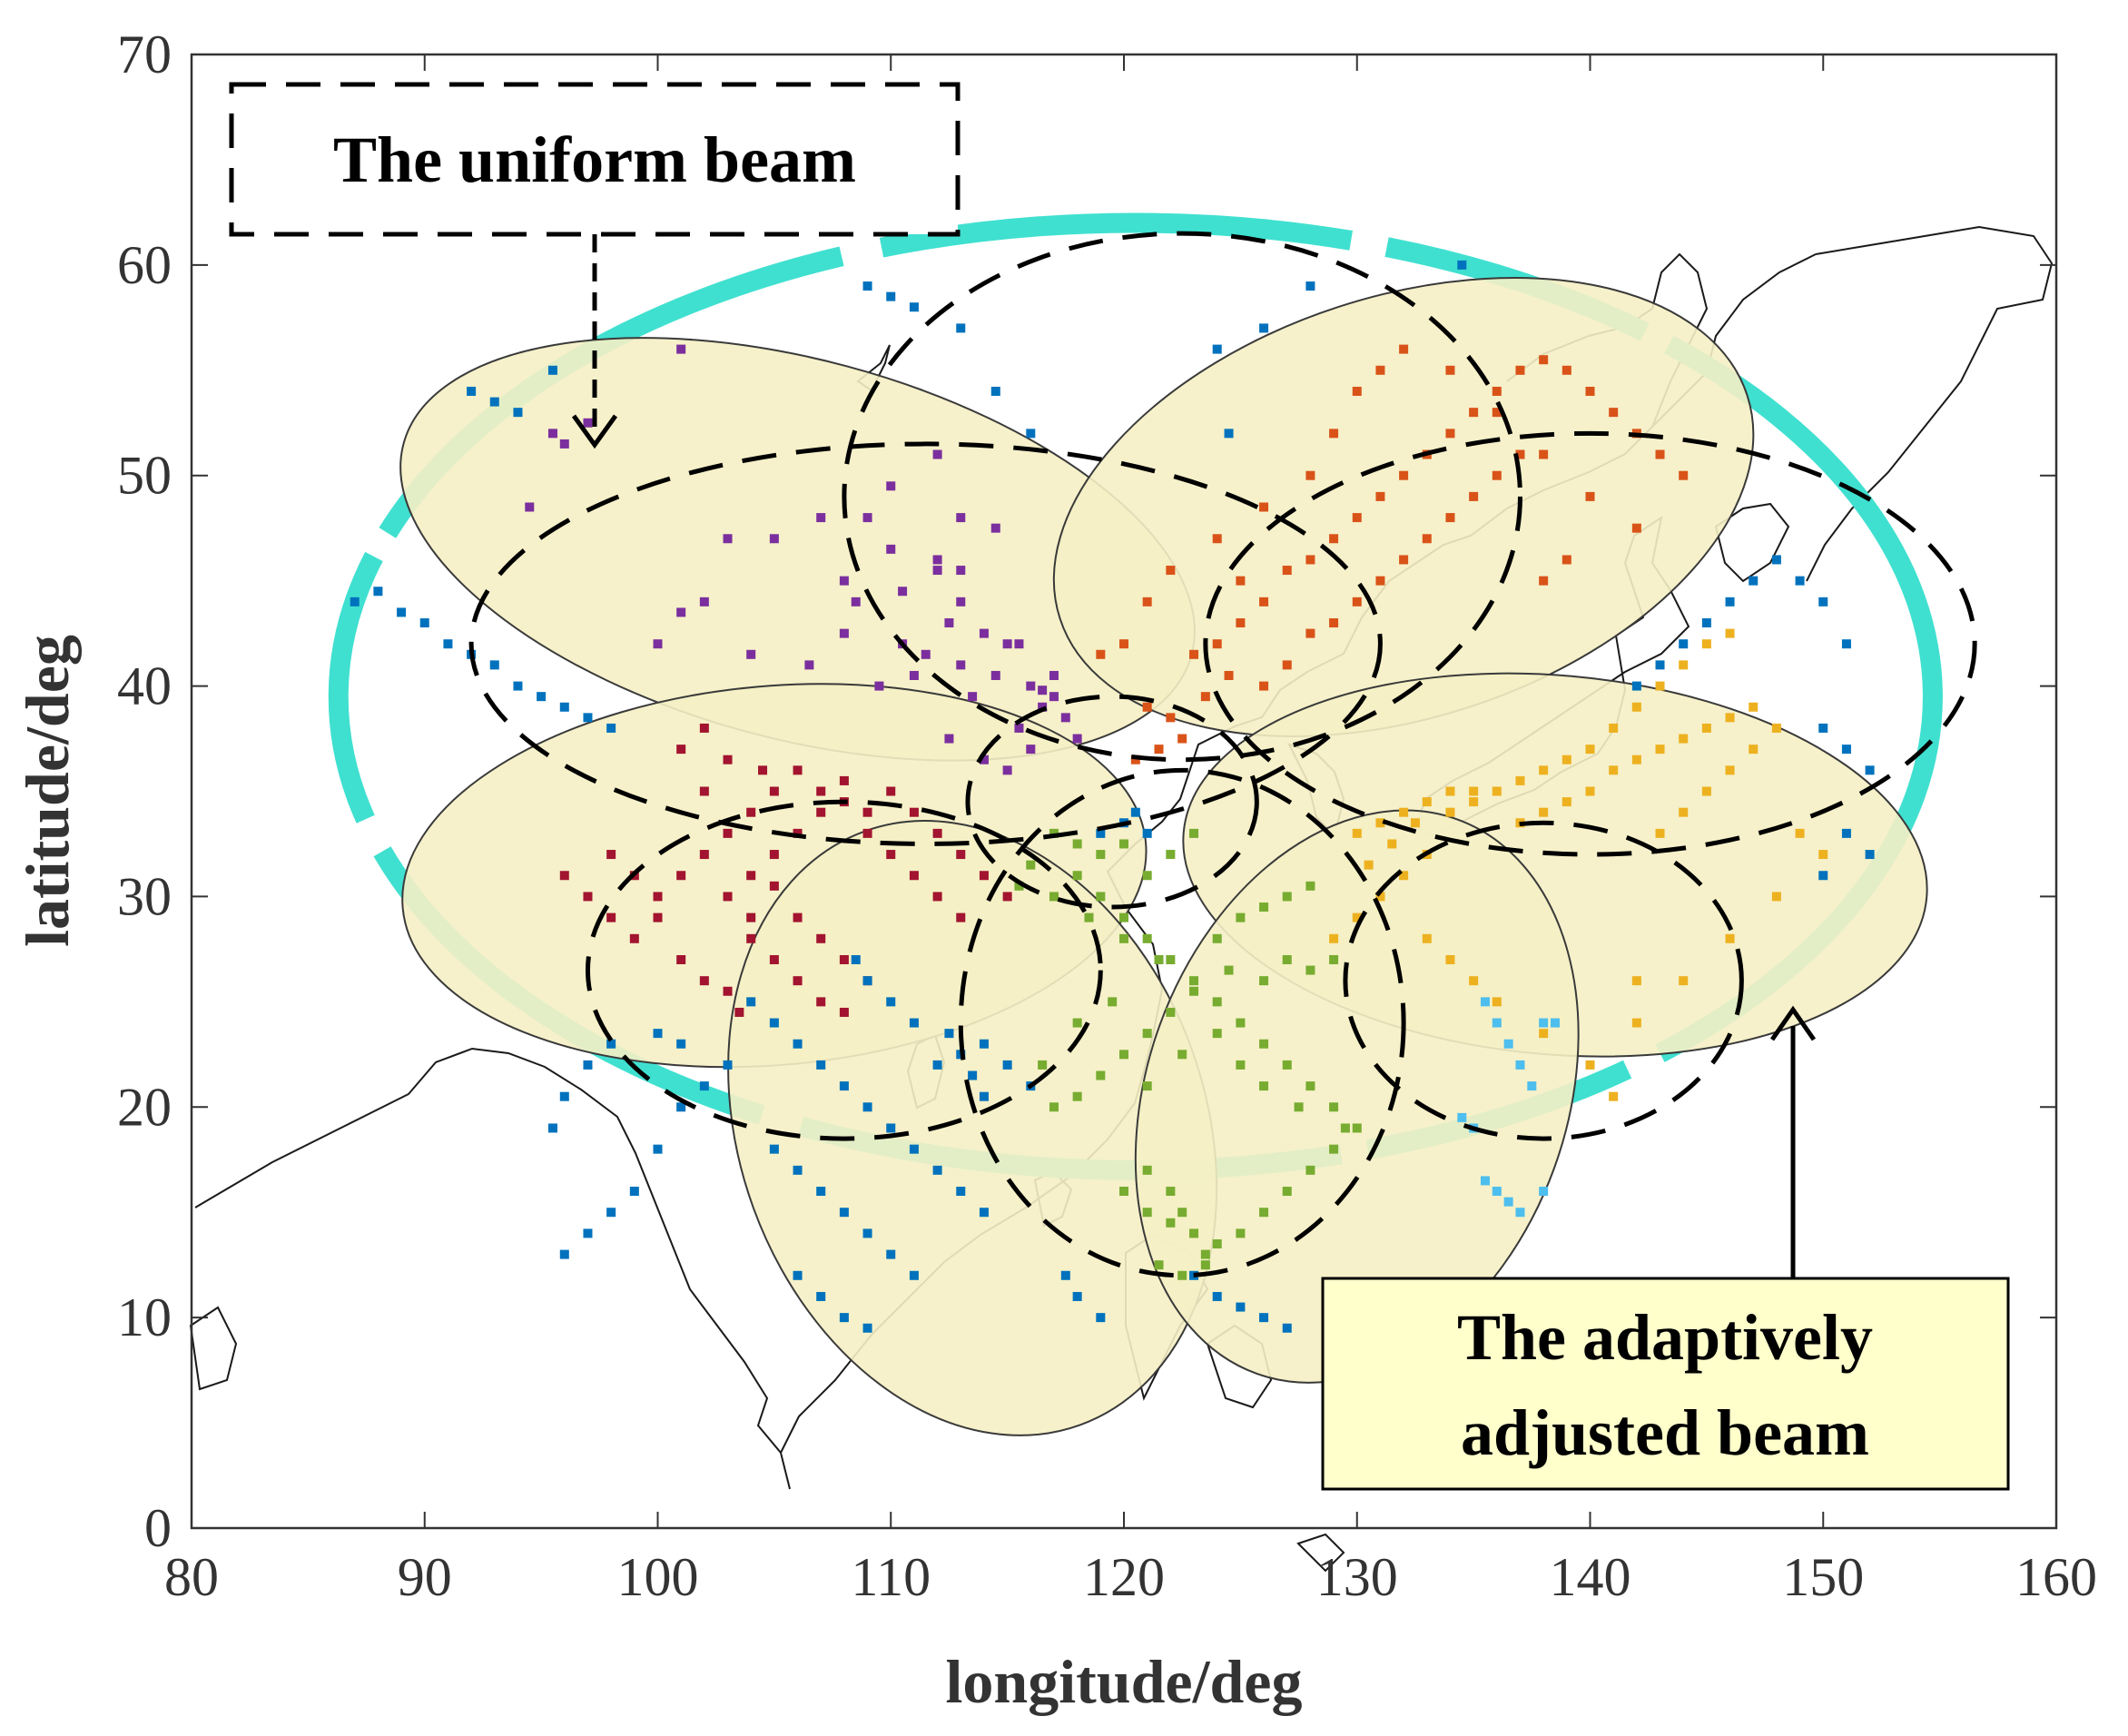  Describe the element at coordinates (594, 431) in the screenshot. I see `uniform-beam-arrowhead` at that location.